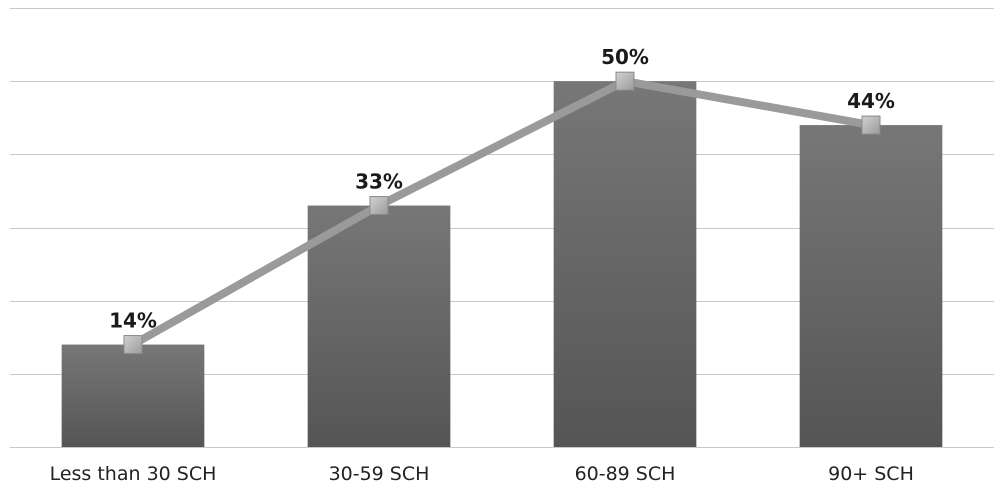 This screenshot has height=492, width=994. What do you see at coordinates (379, 474) in the screenshot?
I see `x-tick-label: 30-59 SCH` at bounding box center [379, 474].